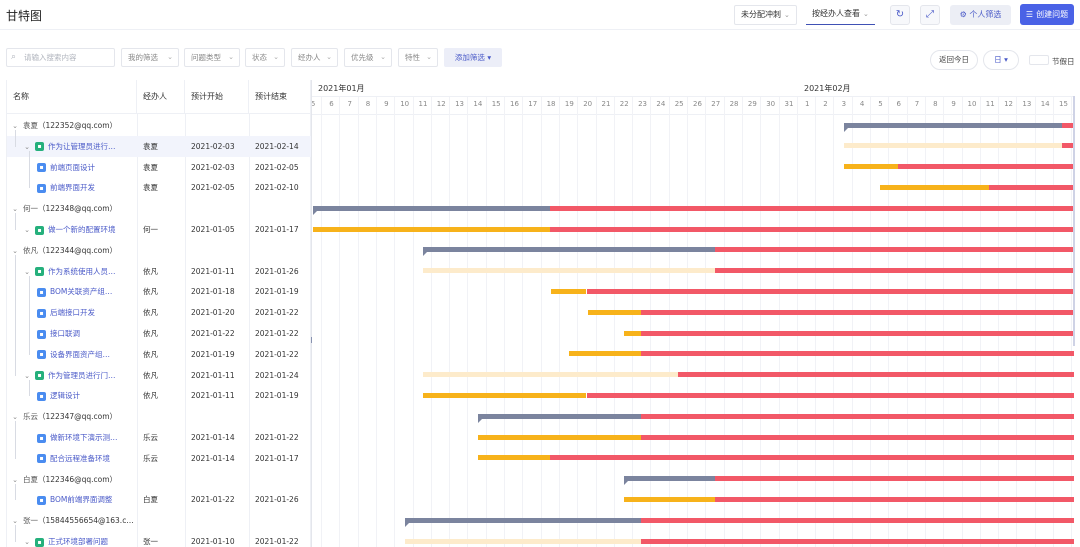 The width and height of the screenshot is (1080, 547). Describe the element at coordinates (159, 312) in the screenshot. I see `table-row: ▪ 后端接口开发 依凡 2021-01-20 2021-01-22` at that location.